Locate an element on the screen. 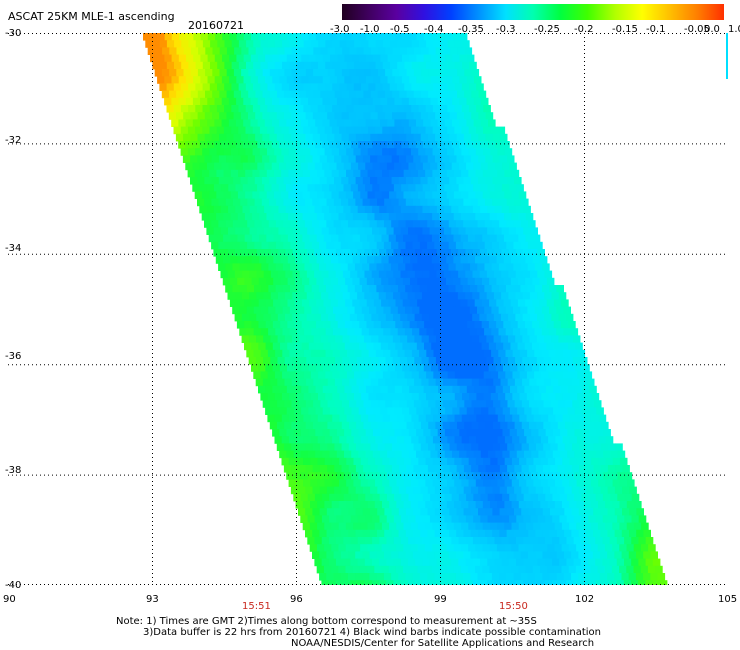 The height and width of the screenshot is (650, 740). lon-label-93: 93 is located at coordinates (152, 599).